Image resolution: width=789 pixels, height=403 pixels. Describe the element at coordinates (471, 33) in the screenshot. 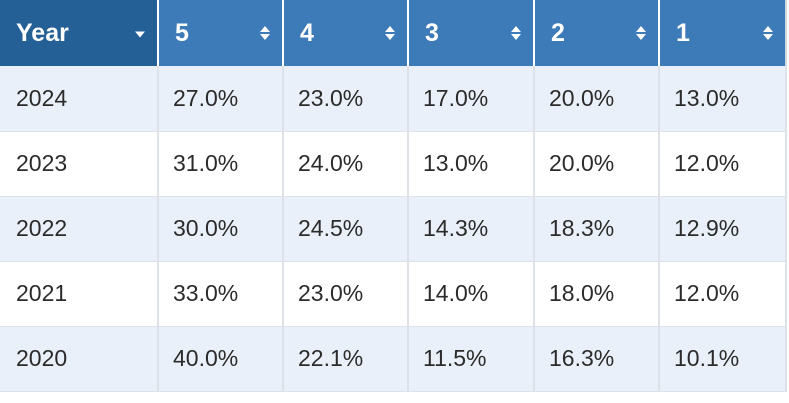

I see `column-header-3: 3` at that location.